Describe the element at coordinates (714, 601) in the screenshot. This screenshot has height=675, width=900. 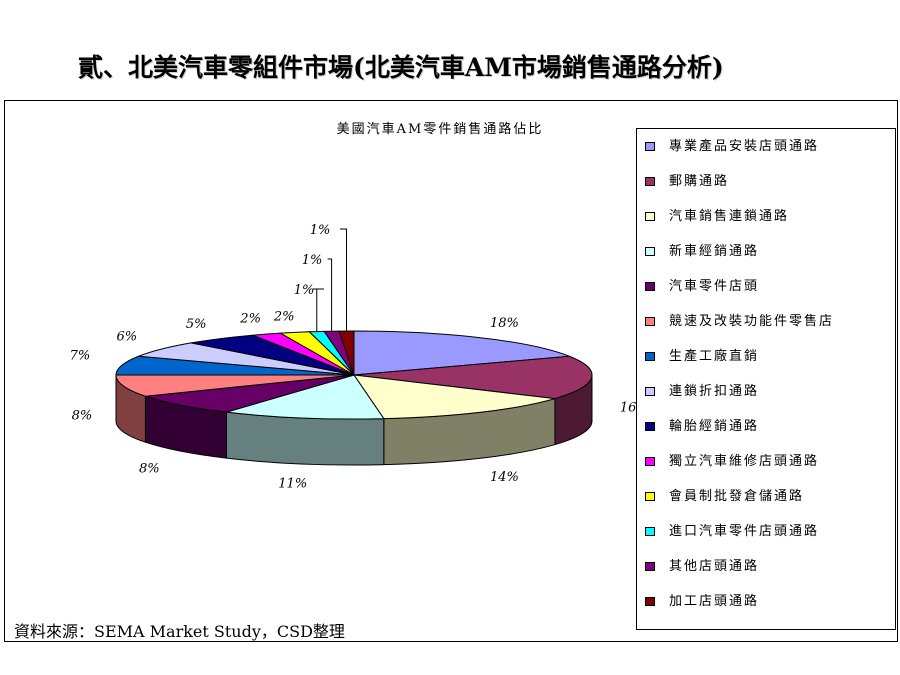
I see `legend-label: 加工店頭通路` at that location.